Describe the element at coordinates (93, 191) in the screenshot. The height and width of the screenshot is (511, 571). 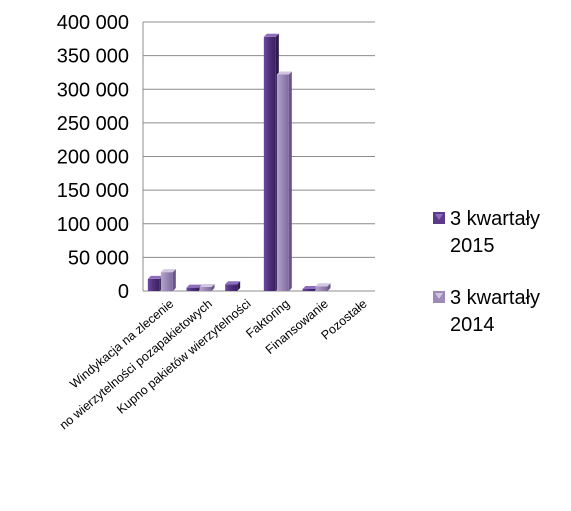
I see `y-tick-label: 150 000` at that location.